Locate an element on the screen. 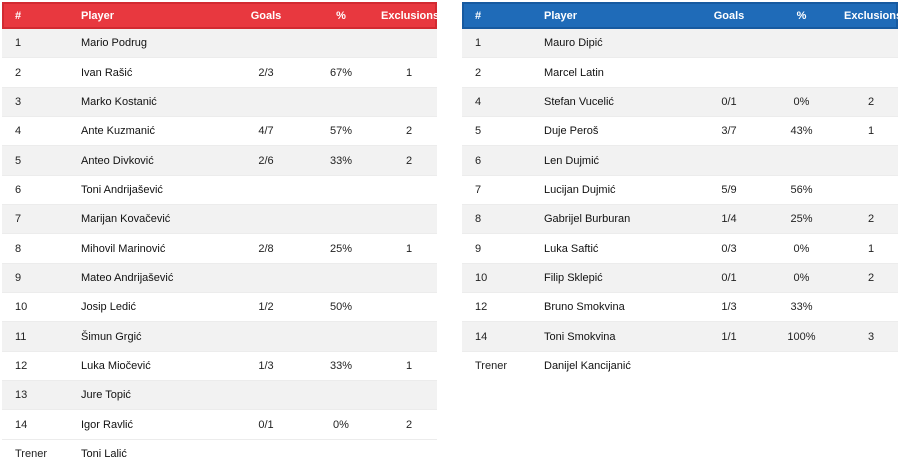 Image resolution: width=900 pixels, height=468 pixels. player-percent: 67% is located at coordinates (341, 72).